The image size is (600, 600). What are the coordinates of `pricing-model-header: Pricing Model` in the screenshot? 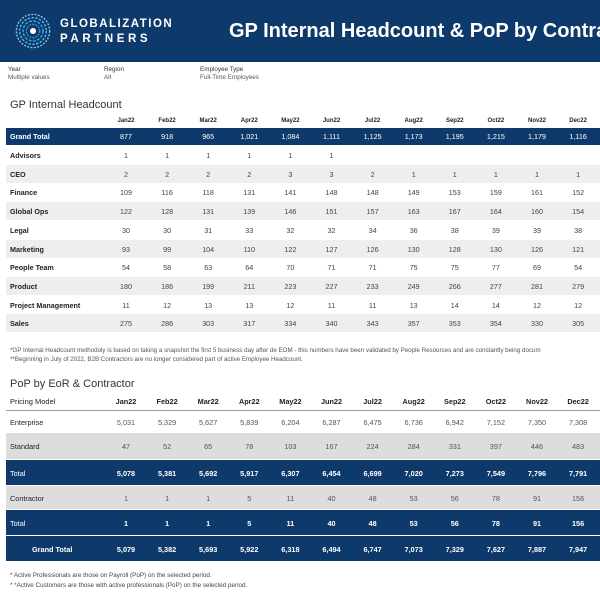 It's located at (33, 401).